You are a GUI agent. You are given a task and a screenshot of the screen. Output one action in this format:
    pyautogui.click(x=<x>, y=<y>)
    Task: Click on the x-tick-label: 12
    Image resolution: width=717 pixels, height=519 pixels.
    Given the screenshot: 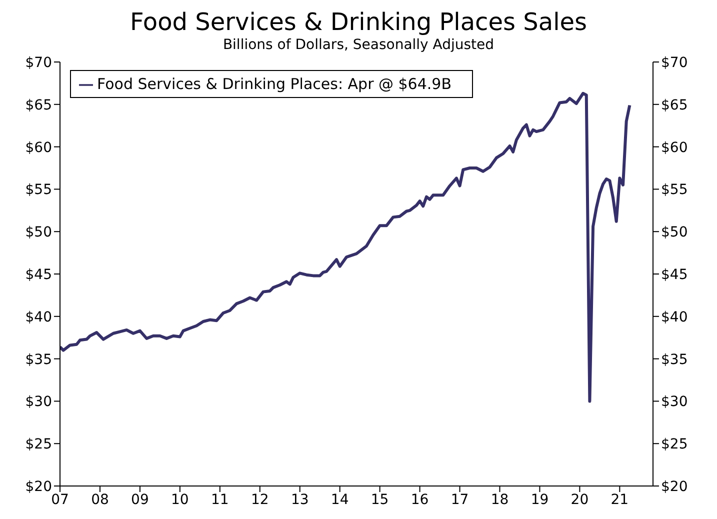 What is the action you would take?
    pyautogui.click(x=259, y=500)
    